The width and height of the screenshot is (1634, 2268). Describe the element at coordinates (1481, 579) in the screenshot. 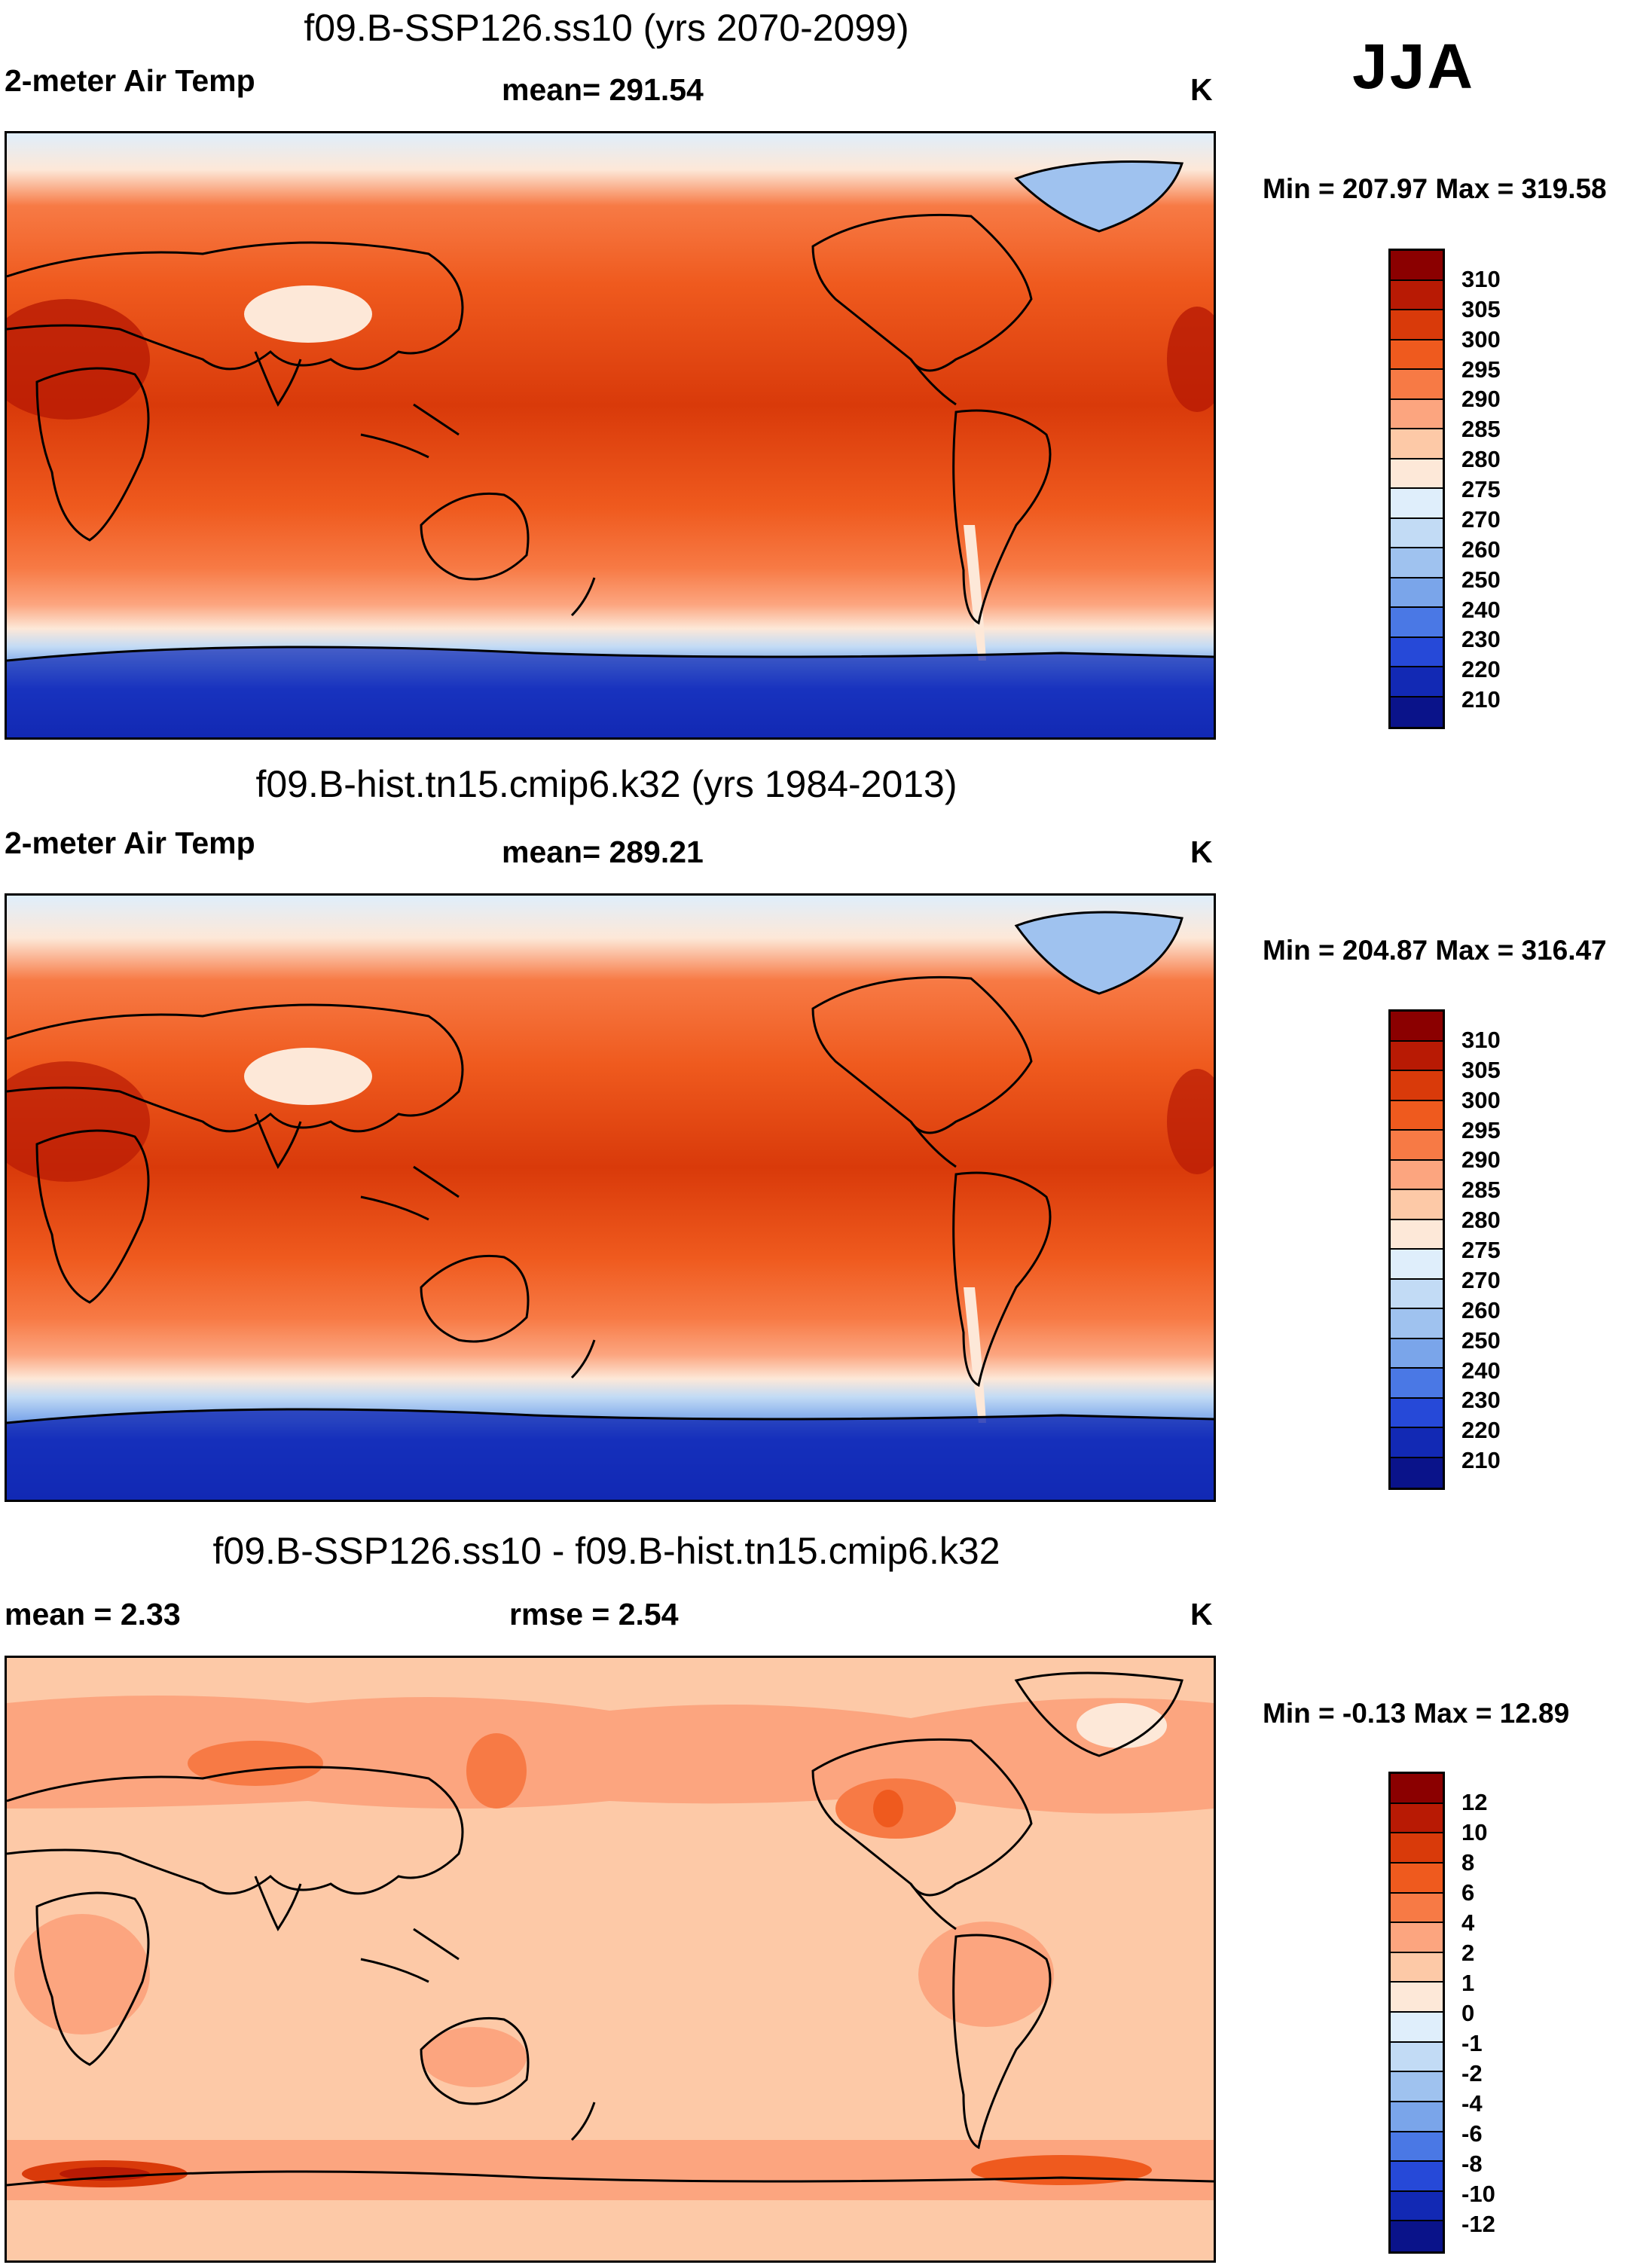

I see `colorbar-tick-label: 250` at that location.